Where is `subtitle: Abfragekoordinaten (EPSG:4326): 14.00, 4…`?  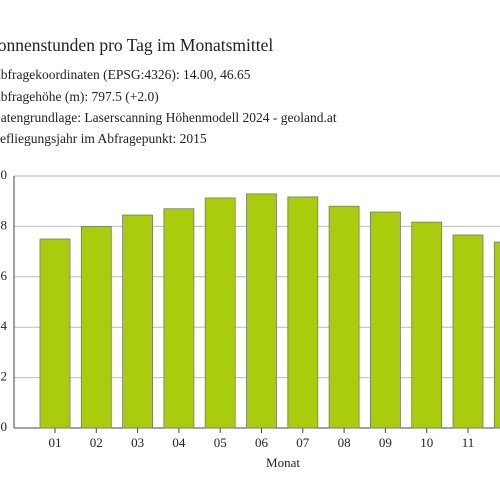 subtitle: Abfragekoordinaten (EPSG:4326): 14.00, 4… is located at coordinates (125, 74).